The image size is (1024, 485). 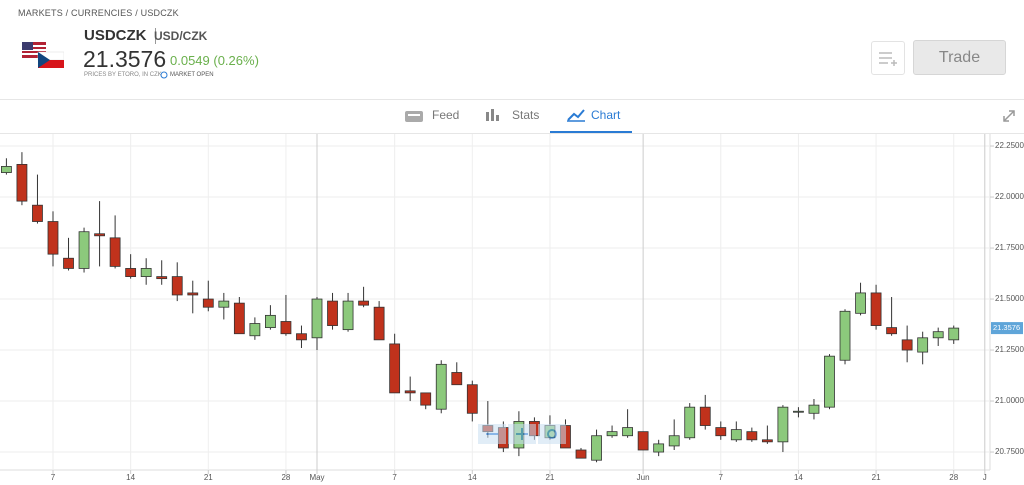 I want to click on chart-icon, so click(x=576, y=115).